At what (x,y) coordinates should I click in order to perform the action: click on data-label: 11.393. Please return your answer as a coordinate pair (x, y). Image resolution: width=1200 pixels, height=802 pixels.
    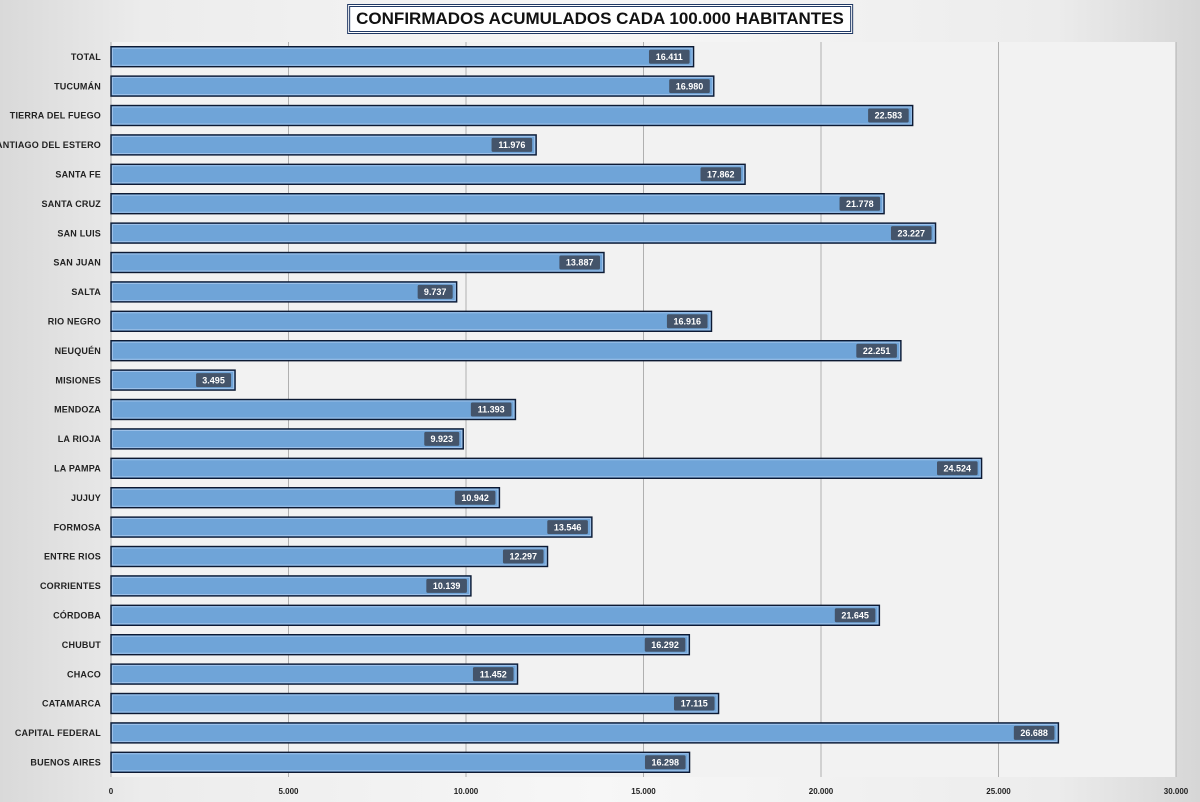
    Looking at the image, I should click on (491, 410).